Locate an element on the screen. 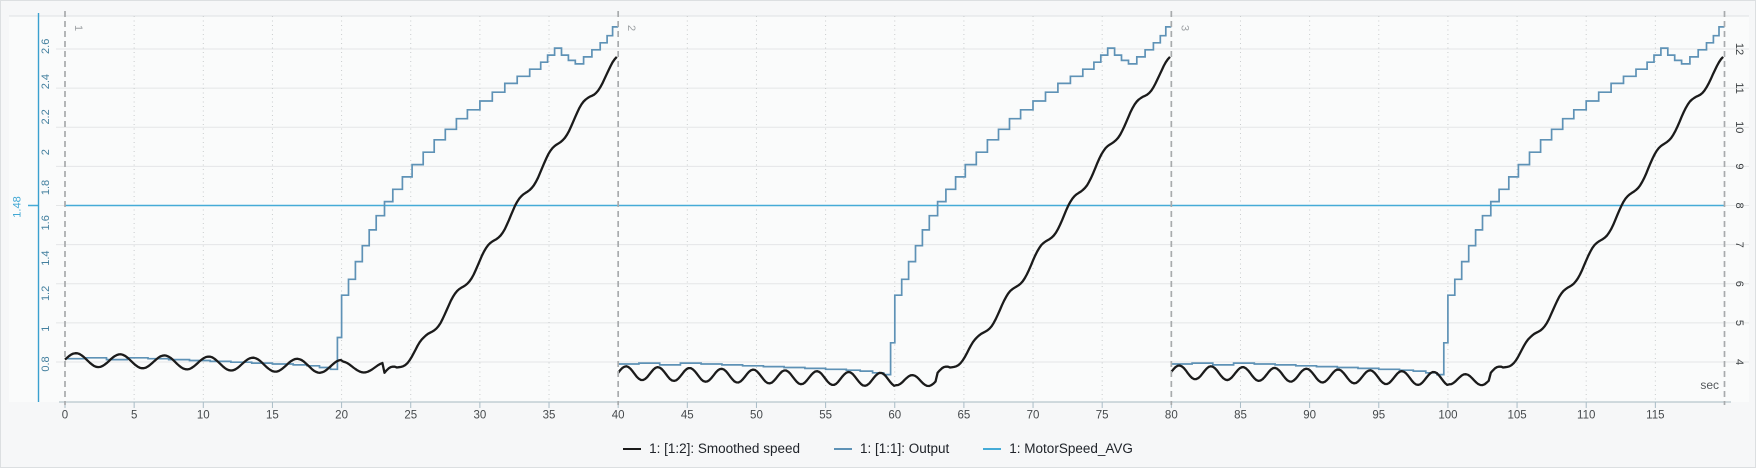 This screenshot has height=468, width=1756. legend-item-smoothed-speed: 1: [1:2]: Smoothed speed is located at coordinates (711, 448).